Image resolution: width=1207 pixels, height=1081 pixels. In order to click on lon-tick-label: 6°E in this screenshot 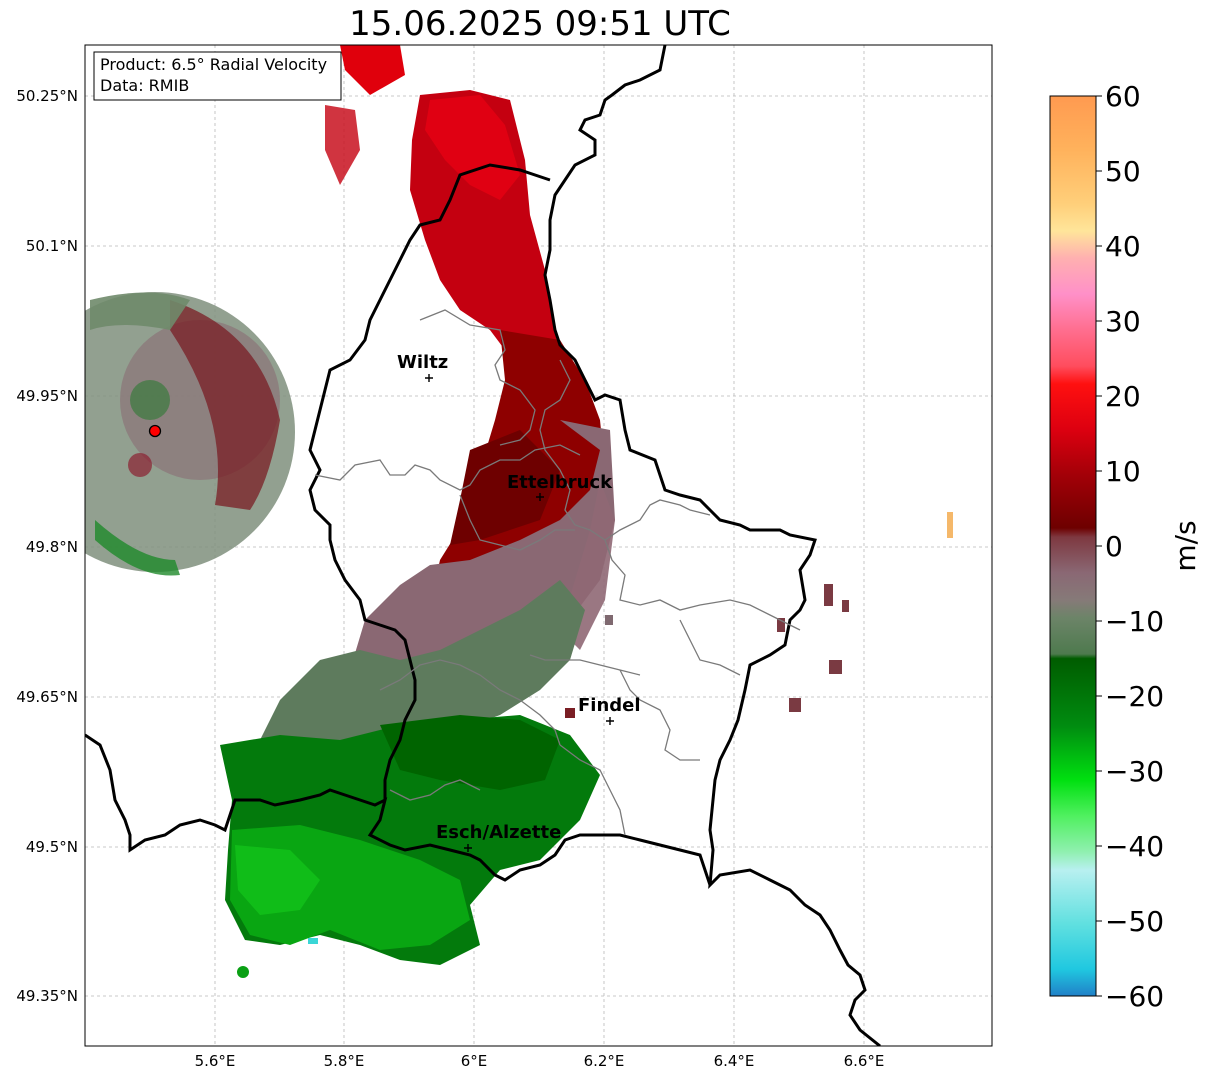, I will do `click(474, 1061)`.